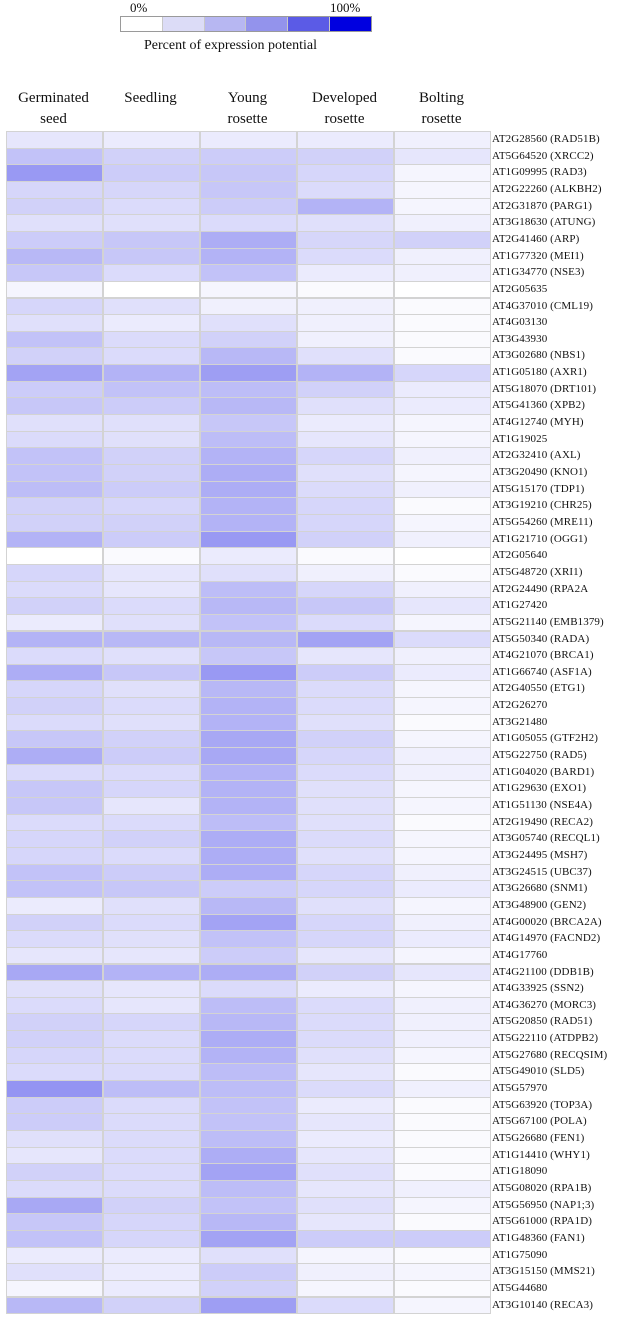 This screenshot has width=626, height=1329. Describe the element at coordinates (543, 155) in the screenshot. I see `row-label: AT5G64520 (XRCC2)` at that location.